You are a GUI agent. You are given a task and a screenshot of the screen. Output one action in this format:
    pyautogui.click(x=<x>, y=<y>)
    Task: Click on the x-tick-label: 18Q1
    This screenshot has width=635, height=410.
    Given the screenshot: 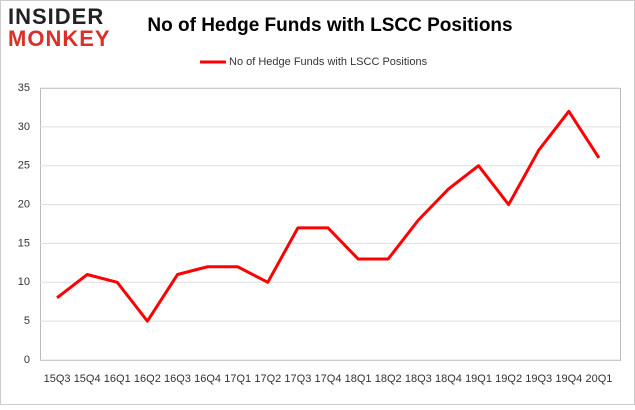 What is the action you would take?
    pyautogui.click(x=358, y=379)
    